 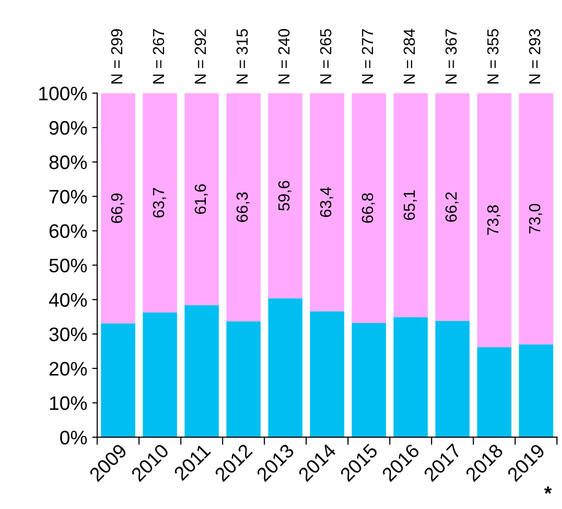 I want to click on annotation: N = 277, so click(x=368, y=56).